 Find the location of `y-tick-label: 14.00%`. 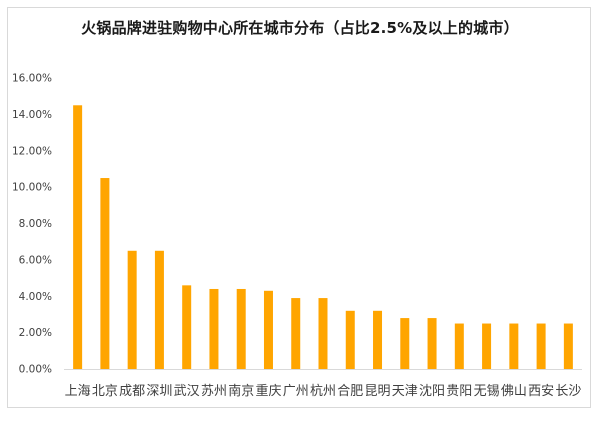

y-tick-label: 14.00% is located at coordinates (32, 115).